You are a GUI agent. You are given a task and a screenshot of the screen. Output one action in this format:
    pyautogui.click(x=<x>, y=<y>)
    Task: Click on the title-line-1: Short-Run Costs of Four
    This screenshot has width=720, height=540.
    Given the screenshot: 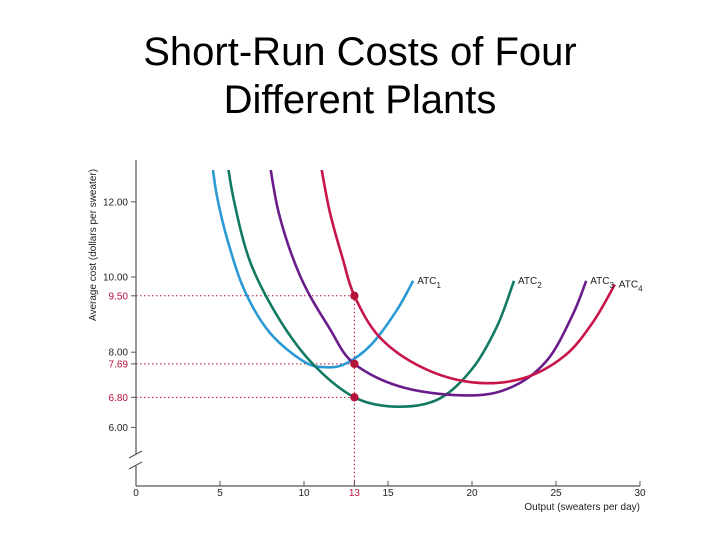 What is the action you would take?
    pyautogui.click(x=360, y=52)
    